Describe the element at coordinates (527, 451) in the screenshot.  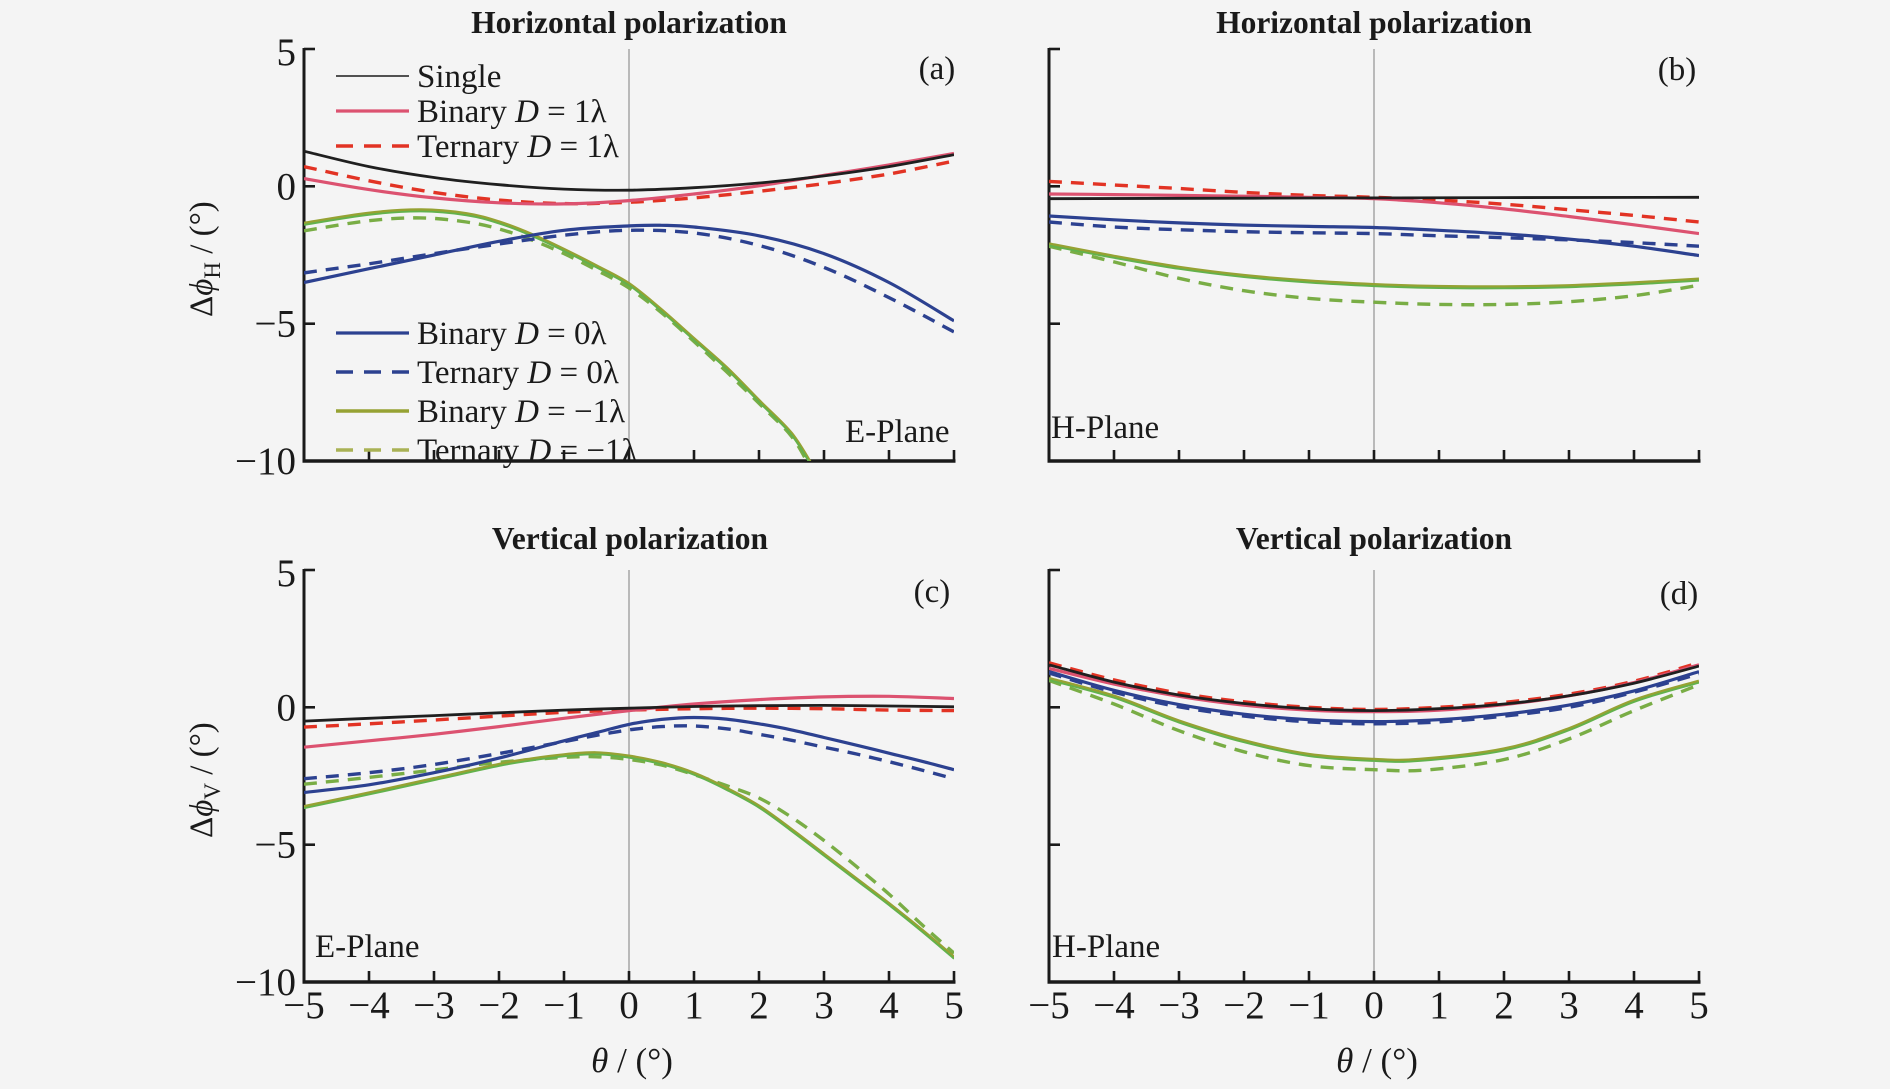
I see `svg-text: Ternary D = −1λ` at that location.